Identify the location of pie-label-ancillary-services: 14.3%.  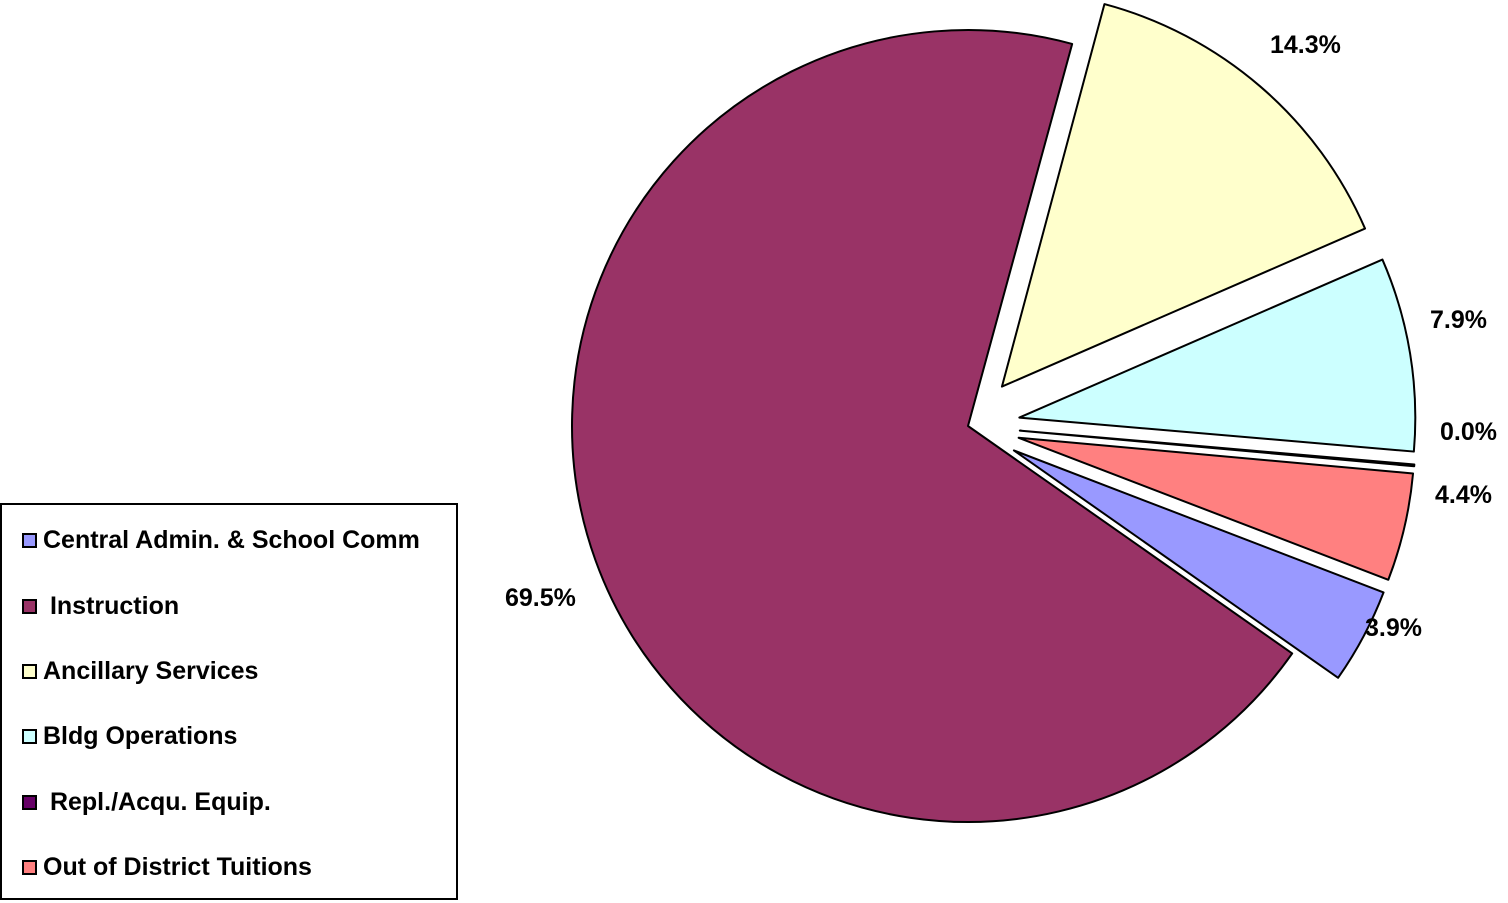
(1305, 45).